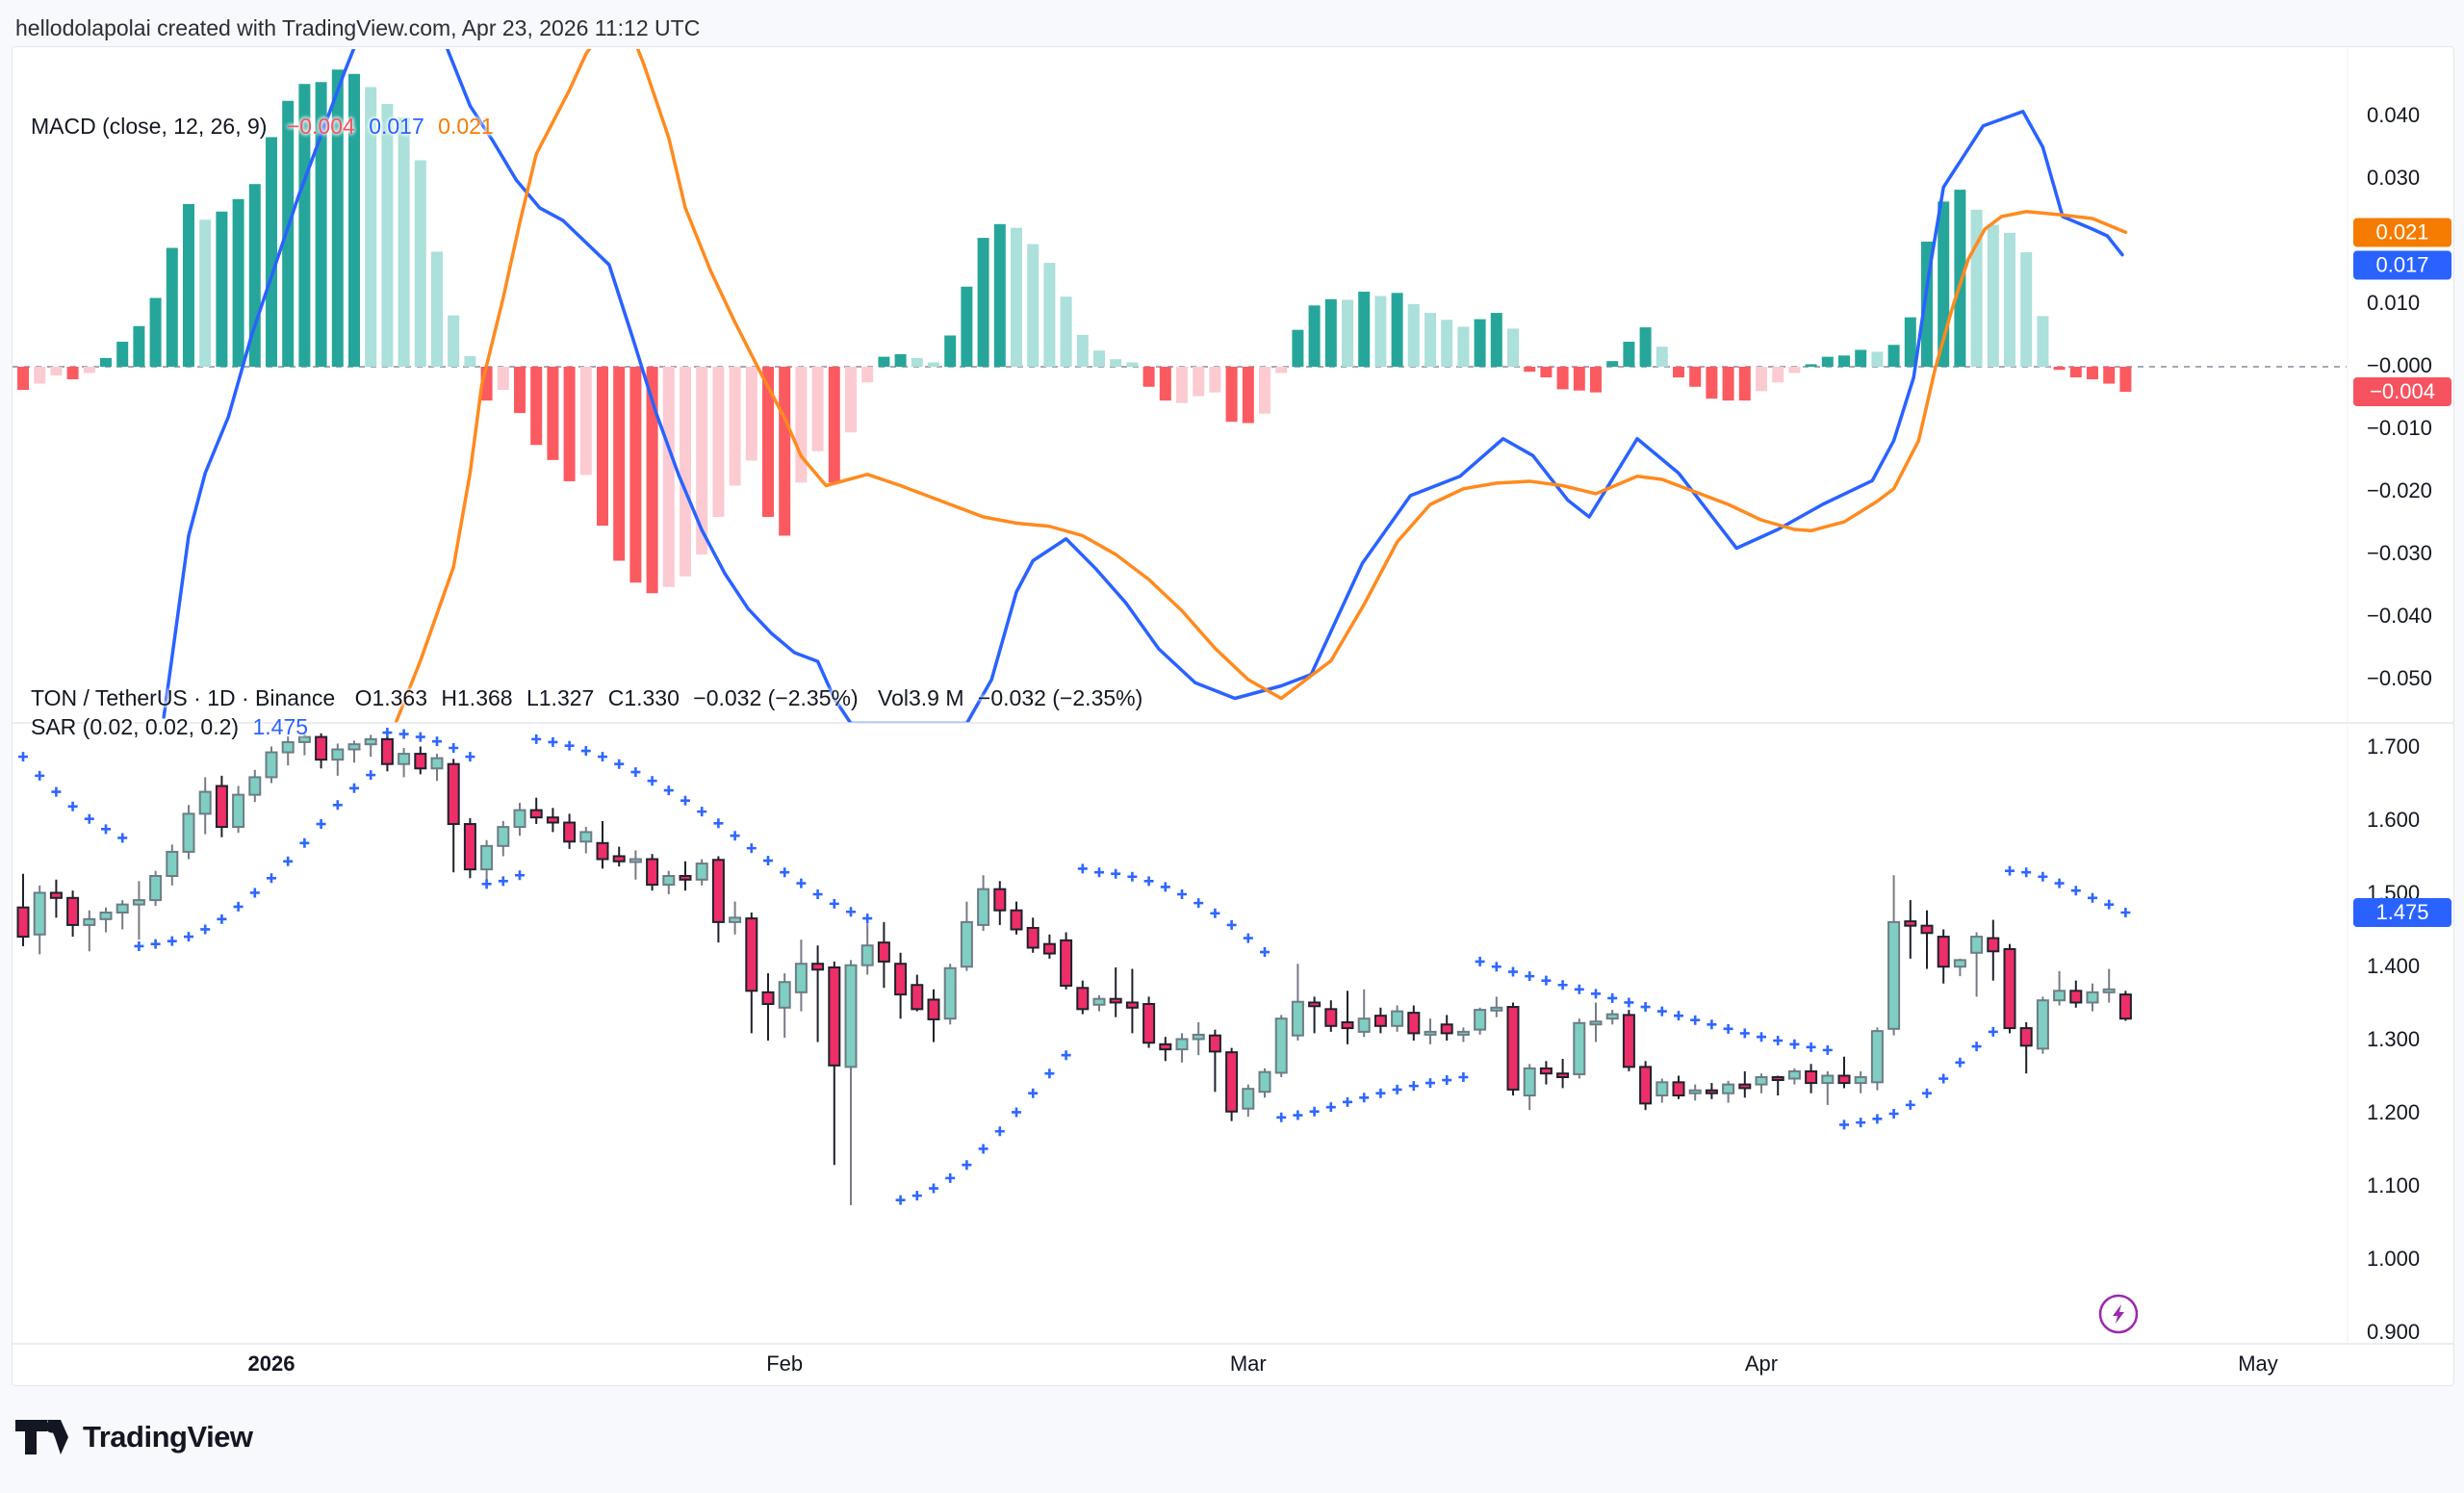 The image size is (2464, 1493). Describe the element at coordinates (936, 697) in the screenshot. I see `volume-value: 3.9 M` at that location.